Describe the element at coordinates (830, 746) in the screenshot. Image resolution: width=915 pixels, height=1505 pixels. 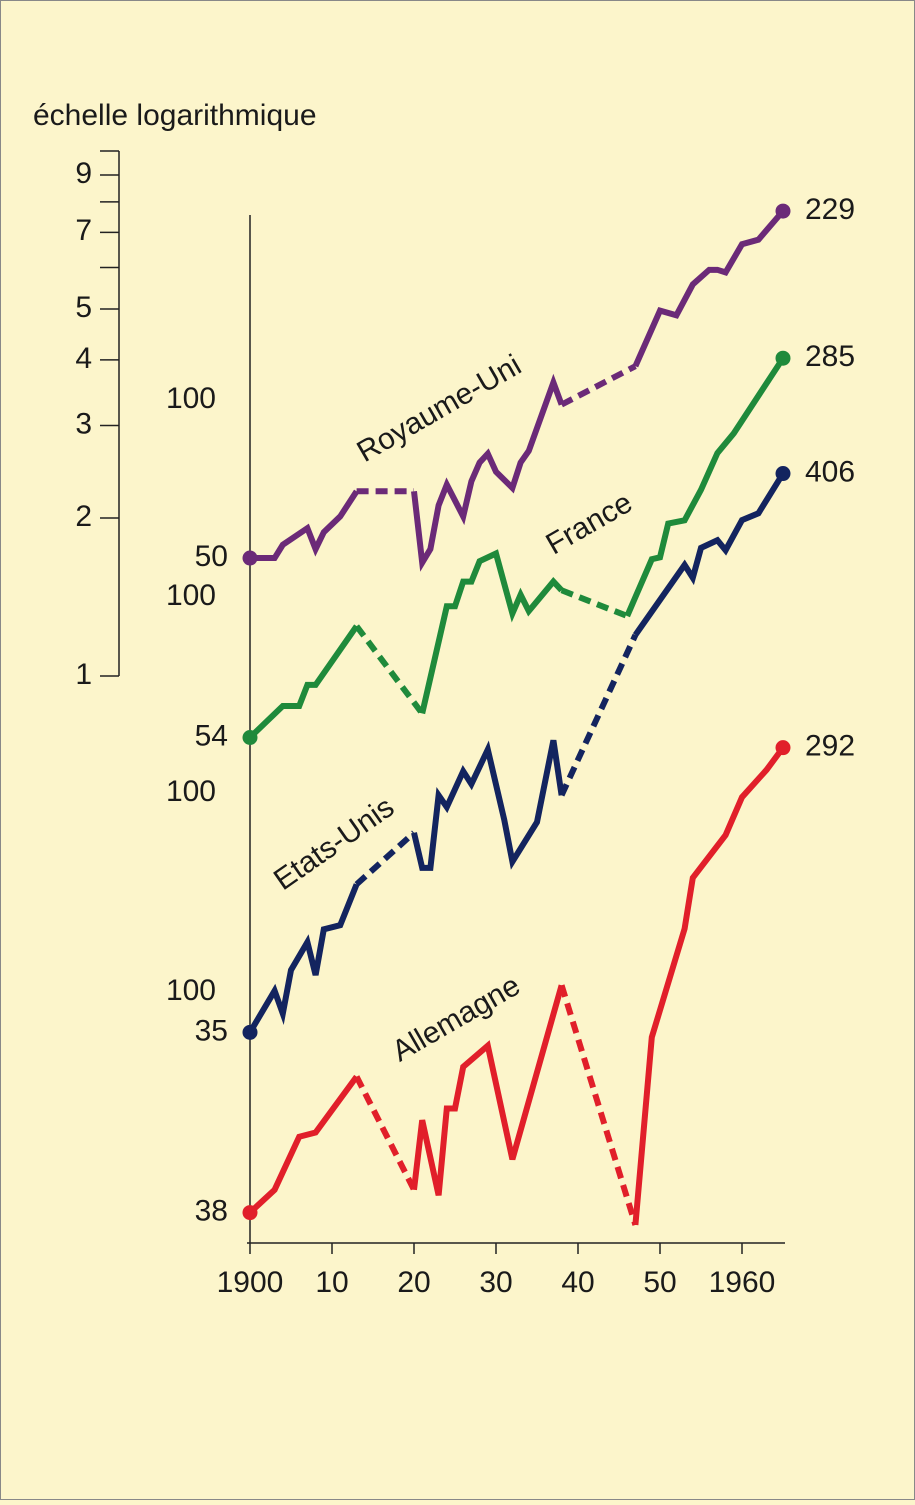
I see `value-label: 292` at that location.